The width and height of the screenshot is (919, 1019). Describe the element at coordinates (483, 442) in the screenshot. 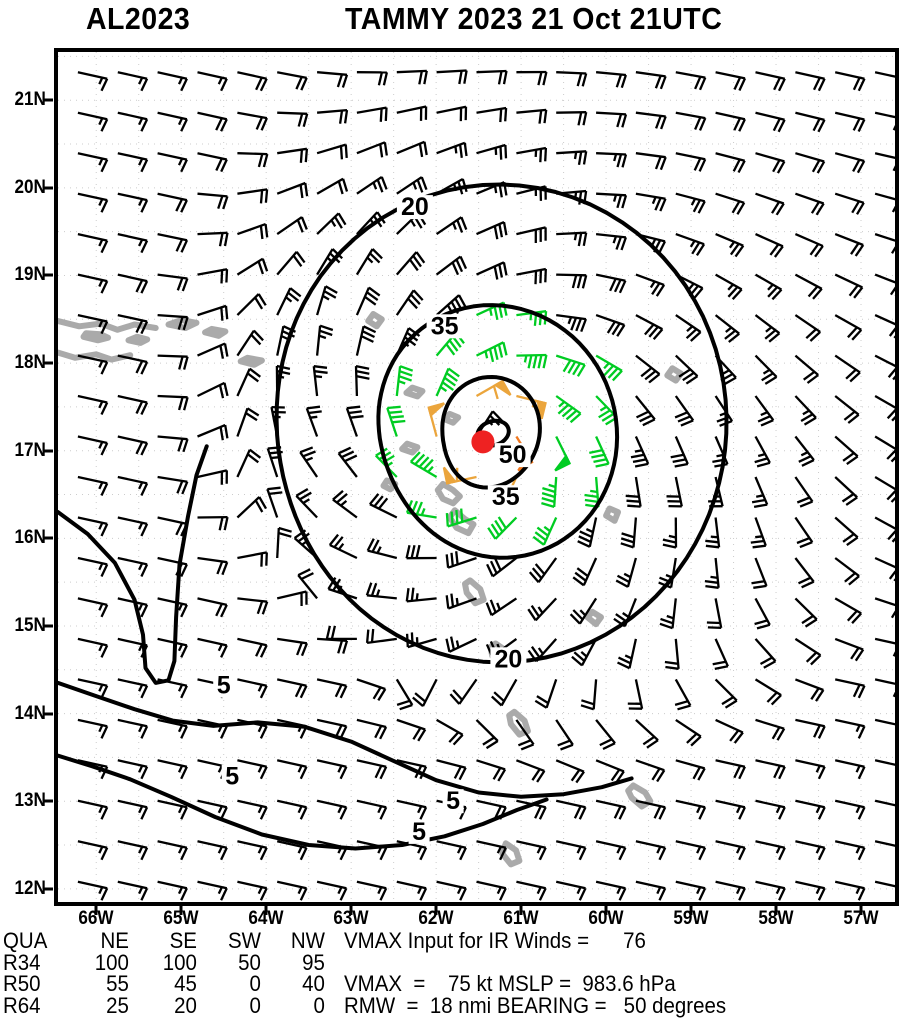

I see `storm-center-marker` at that location.